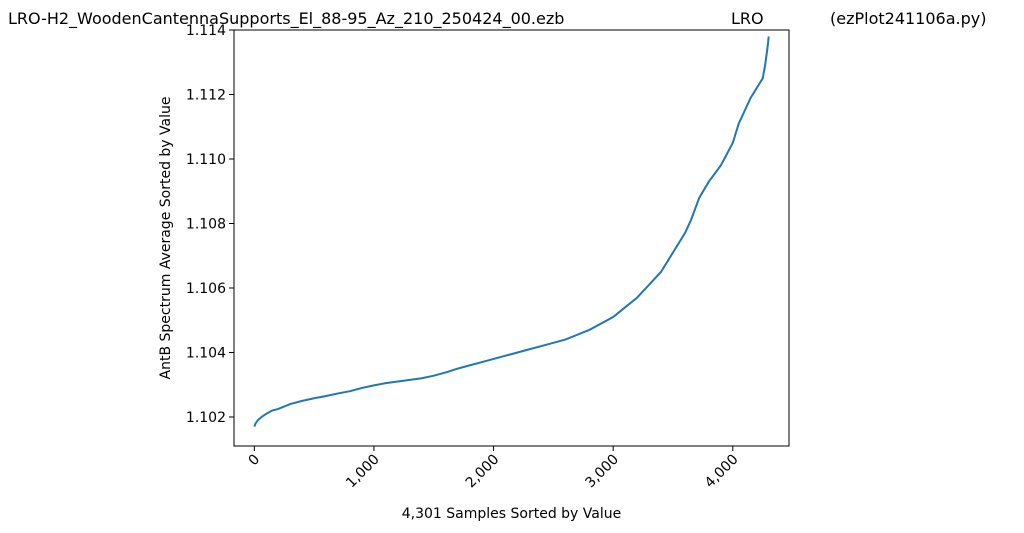  What do you see at coordinates (206, 353) in the screenshot?
I see `y-tick-label: 1.104` at bounding box center [206, 353].